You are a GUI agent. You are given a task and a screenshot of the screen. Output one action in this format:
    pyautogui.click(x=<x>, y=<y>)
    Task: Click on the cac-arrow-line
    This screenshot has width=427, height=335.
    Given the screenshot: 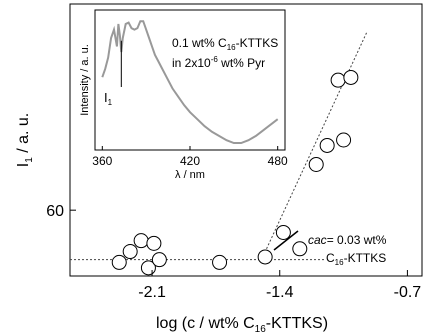 What is the action you would take?
    pyautogui.click(x=286, y=240)
    